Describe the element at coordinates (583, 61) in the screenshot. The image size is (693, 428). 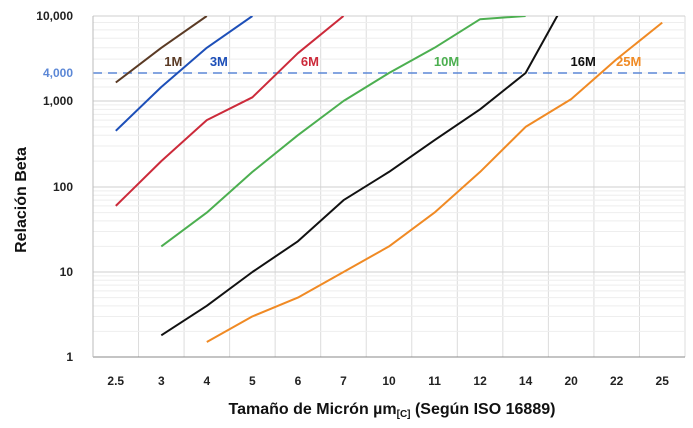
I see `series-label-16m: 16M` at that location.